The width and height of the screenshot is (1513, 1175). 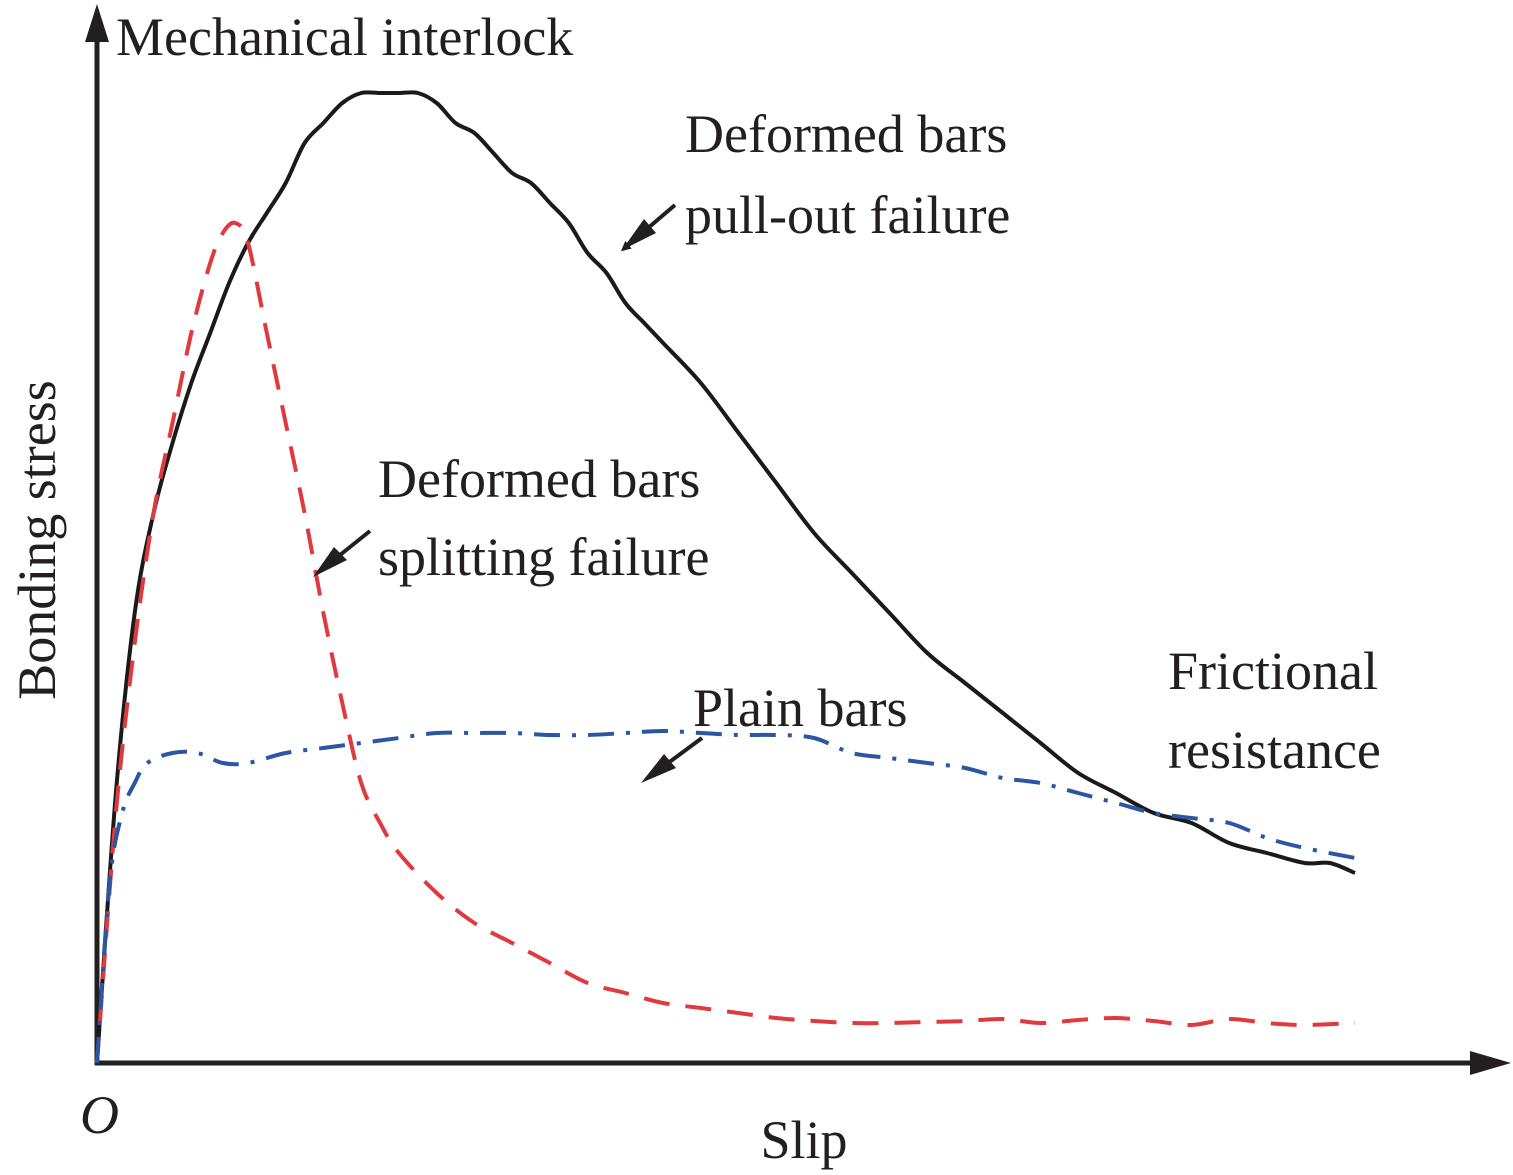 What do you see at coordinates (97, 23) in the screenshot?
I see `y-axis-arrowhead` at bounding box center [97, 23].